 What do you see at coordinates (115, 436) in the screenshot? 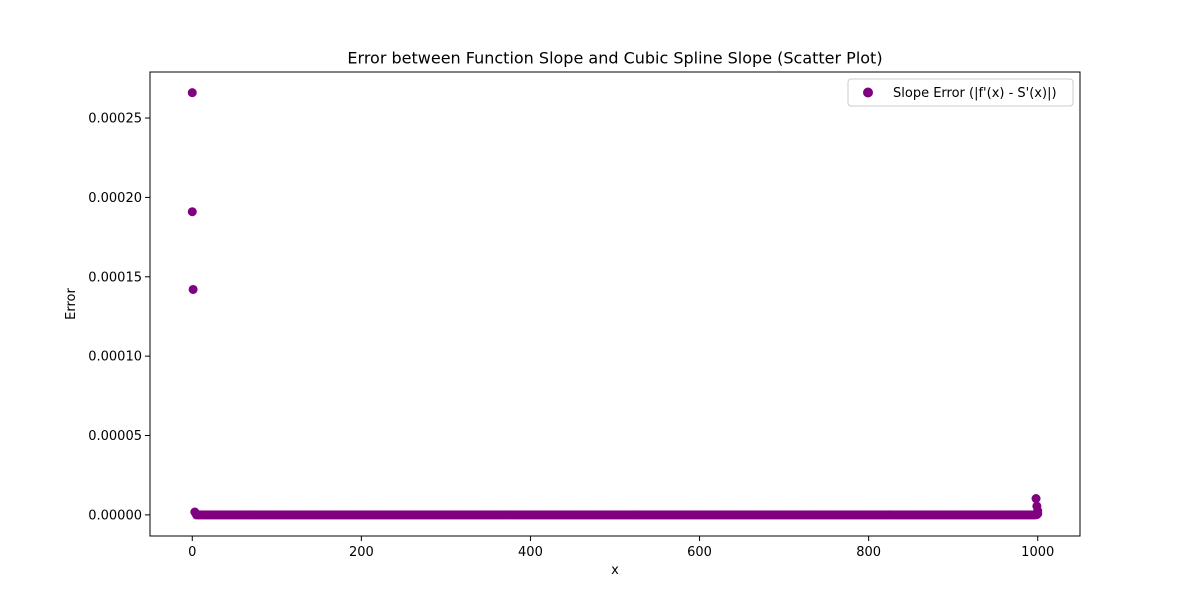
I see `y-tick-label: 0.00005` at bounding box center [115, 436].